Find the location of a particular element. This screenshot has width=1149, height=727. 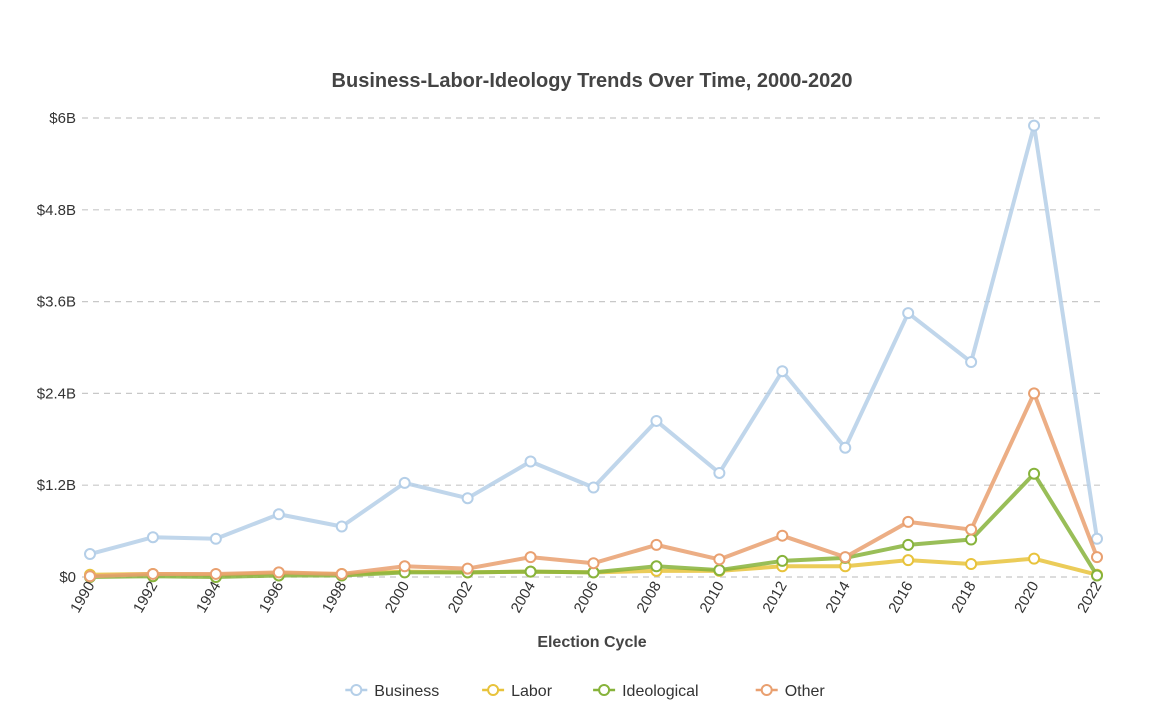

legend-item-business: Business is located at coordinates (392, 691).